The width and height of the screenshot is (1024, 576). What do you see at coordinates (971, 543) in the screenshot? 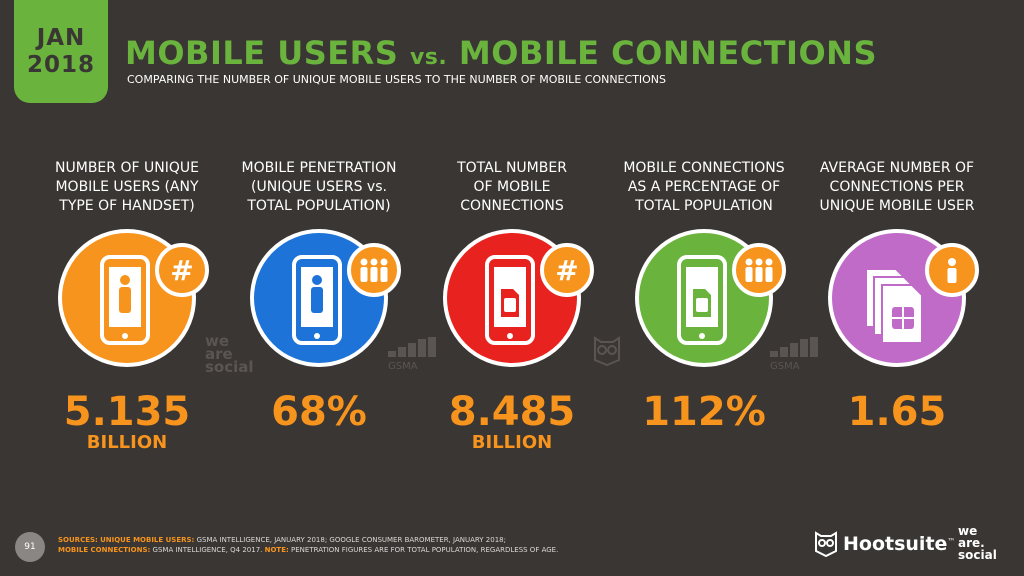
I see `logo-line: are.` at bounding box center [971, 543].